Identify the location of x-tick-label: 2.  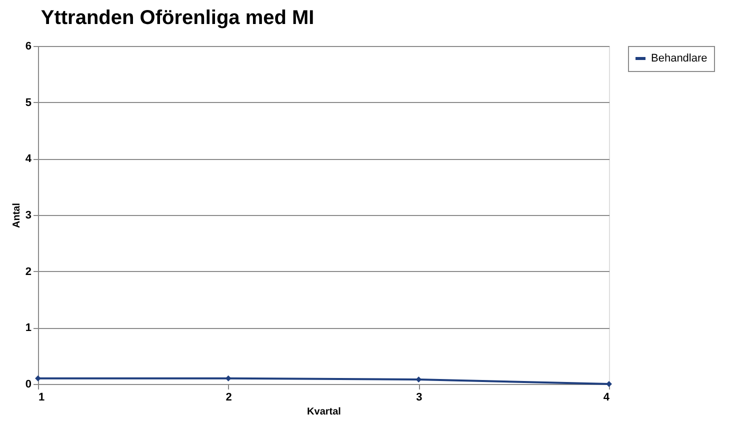
(229, 398).